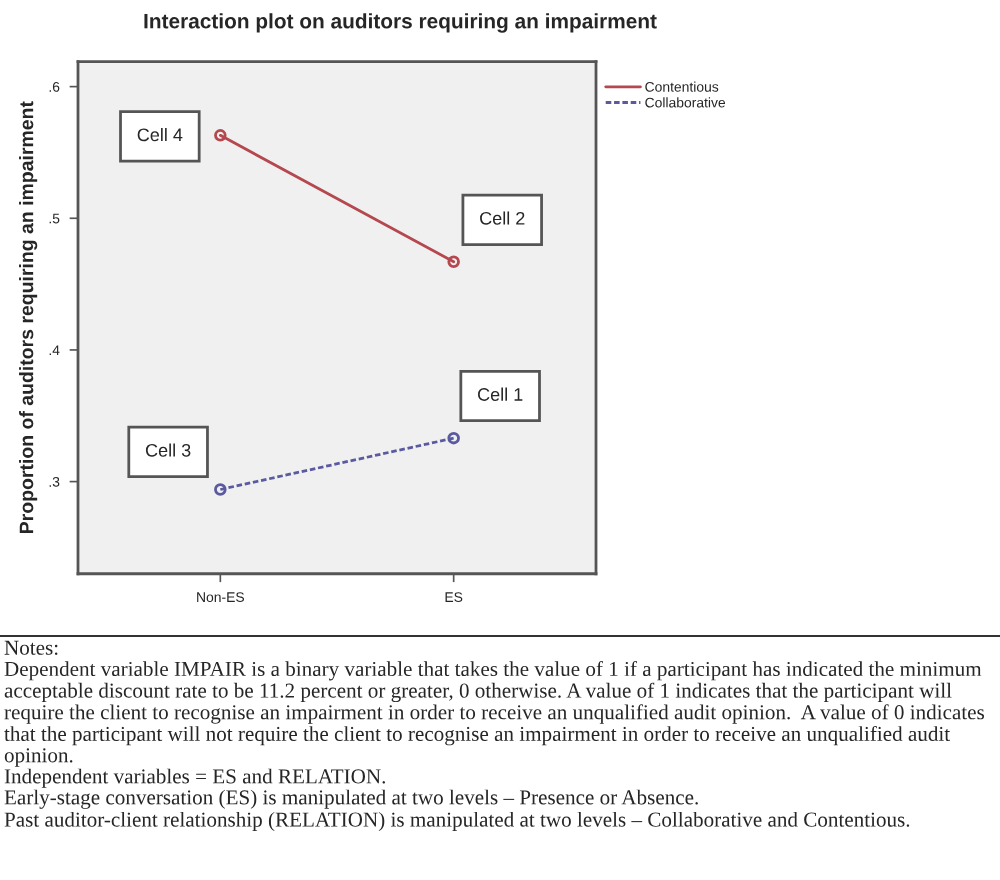  Describe the element at coordinates (457, 821) in the screenshot. I see `text: Past auditor-client relationship (RELATION) is manipulated at two levels – Collaborative and Contentious.` at that location.